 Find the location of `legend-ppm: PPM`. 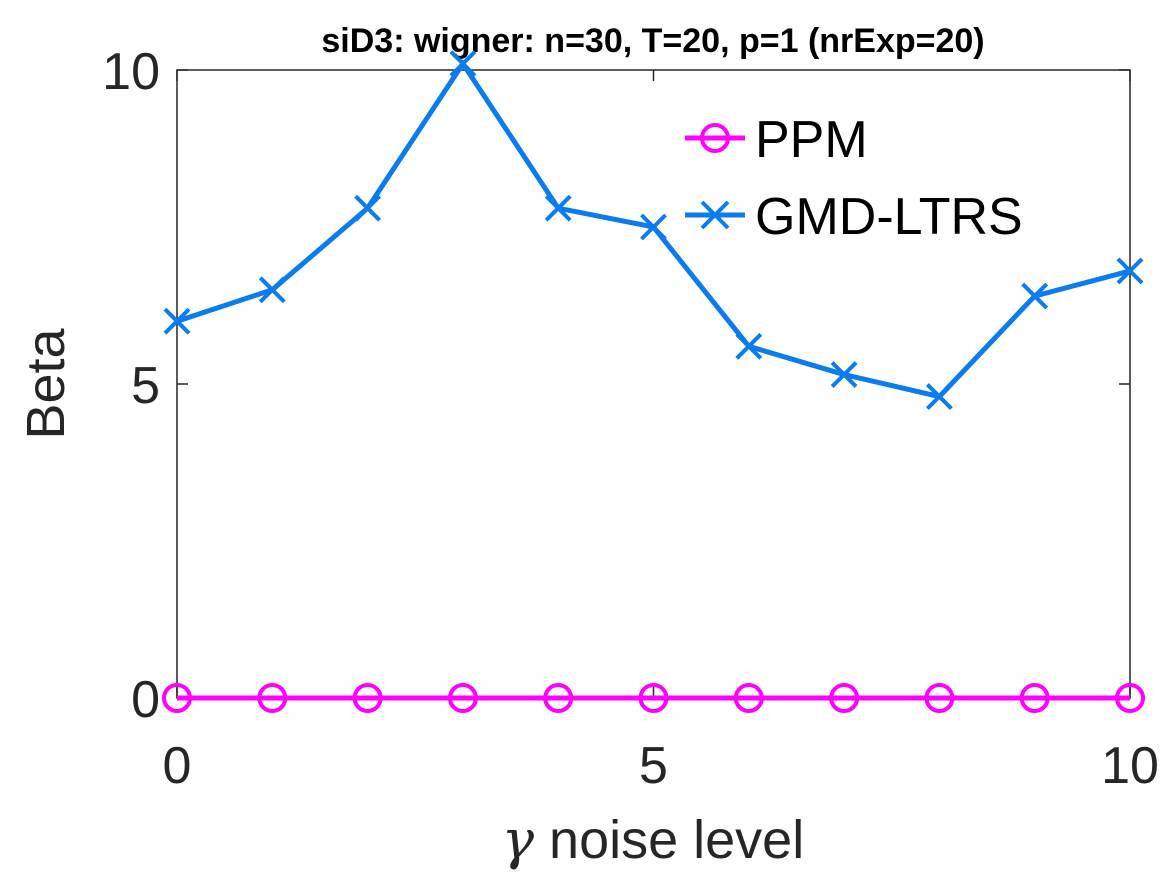

legend-ppm: PPM is located at coordinates (776, 140).